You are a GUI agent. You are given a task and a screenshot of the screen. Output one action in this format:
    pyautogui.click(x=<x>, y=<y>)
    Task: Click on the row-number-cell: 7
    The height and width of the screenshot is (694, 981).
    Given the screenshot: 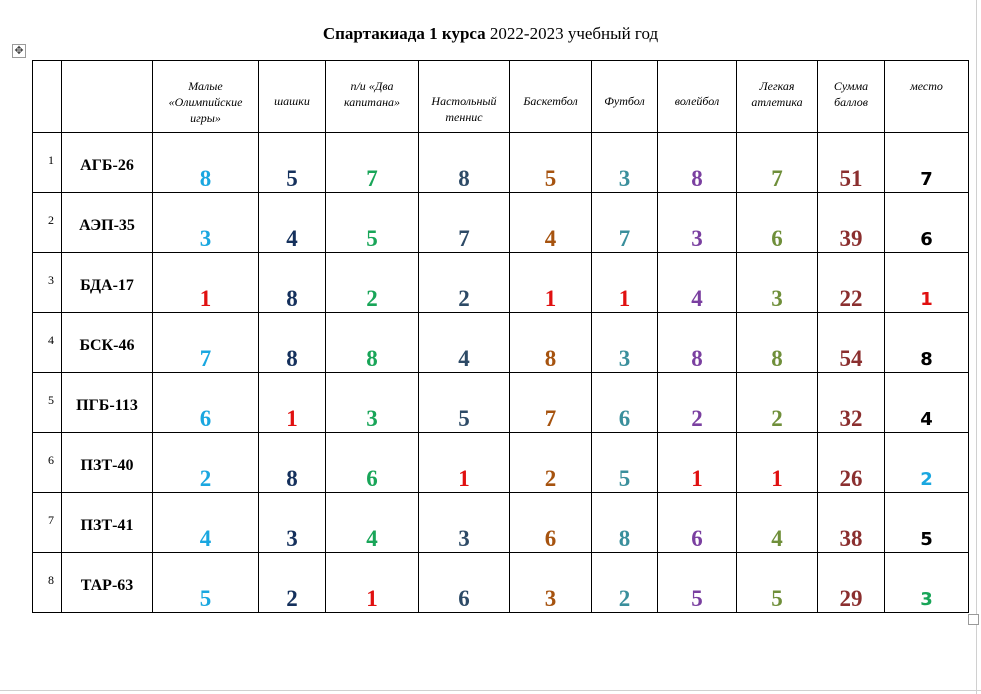 What is the action you would take?
    pyautogui.click(x=47, y=522)
    